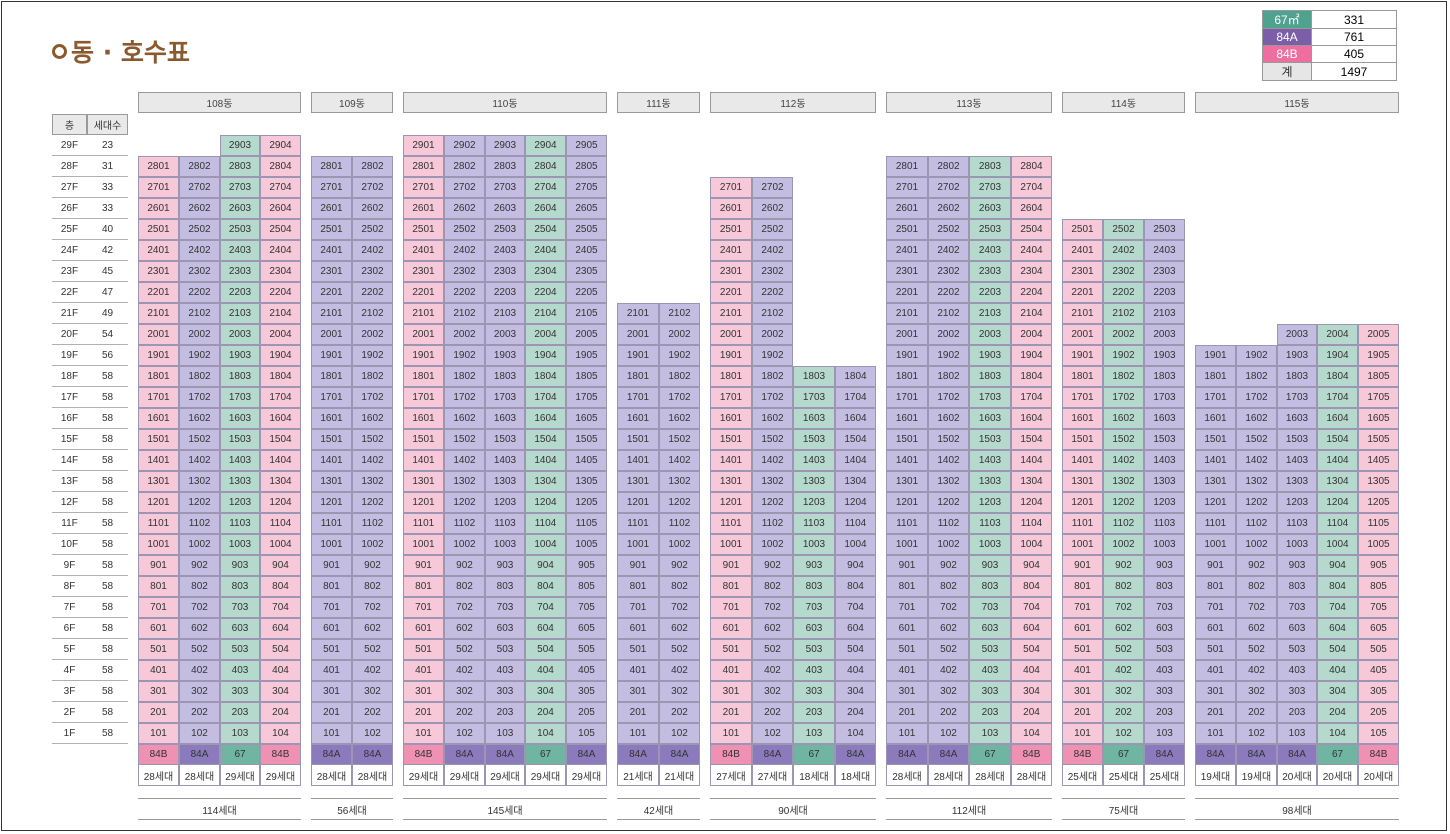 This screenshot has width=1450, height=834. I want to click on unit-cell: 1901, so click(423, 355).